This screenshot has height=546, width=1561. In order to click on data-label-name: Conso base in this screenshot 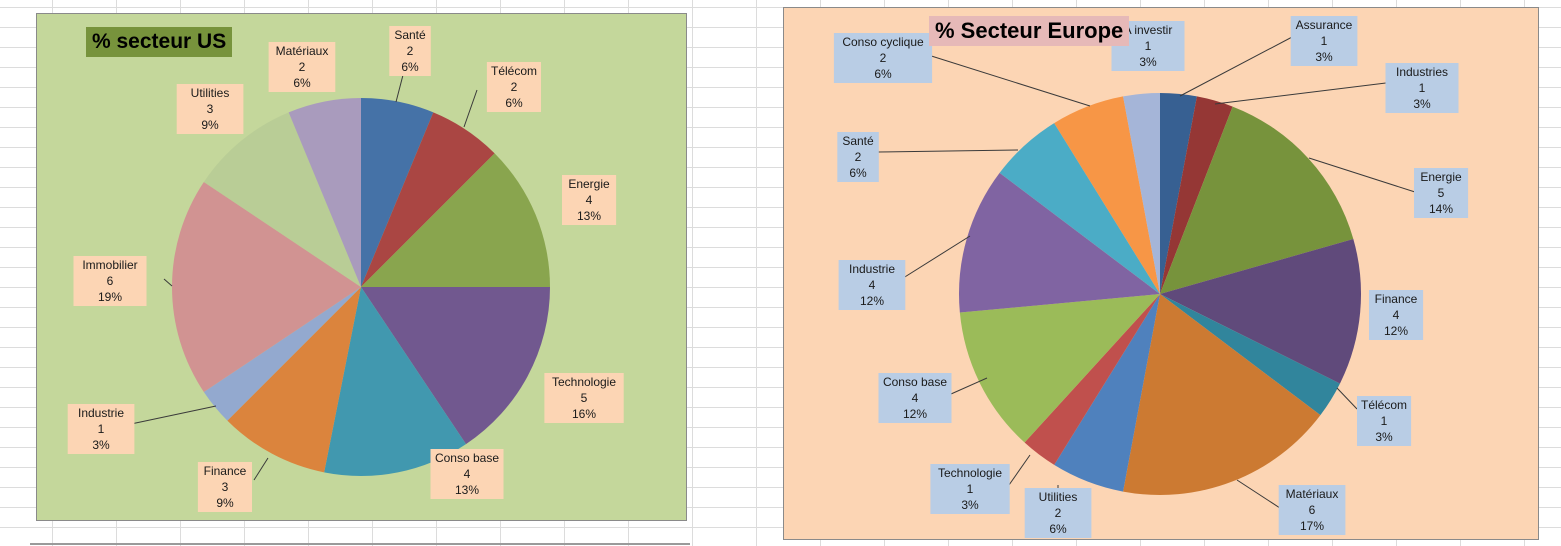, I will do `click(467, 458)`.